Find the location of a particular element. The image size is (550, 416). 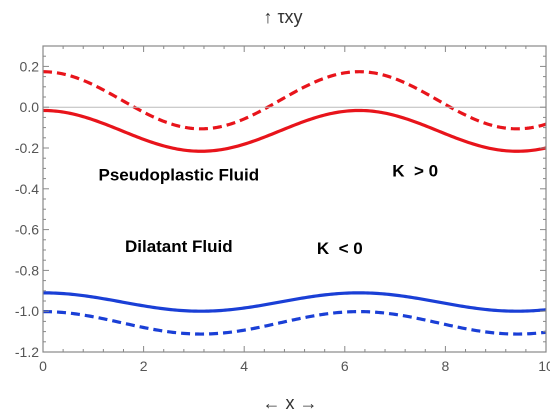

y-tick-label: -1.2 is located at coordinates (27, 352).